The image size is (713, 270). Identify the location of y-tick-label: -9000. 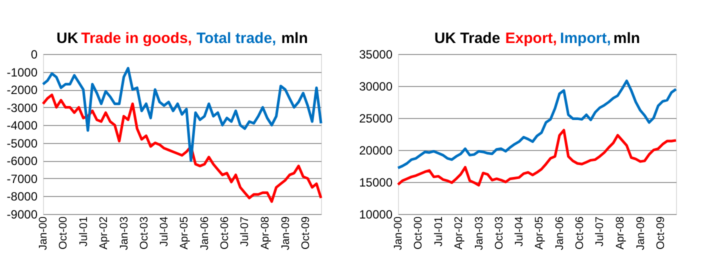
(22, 215).